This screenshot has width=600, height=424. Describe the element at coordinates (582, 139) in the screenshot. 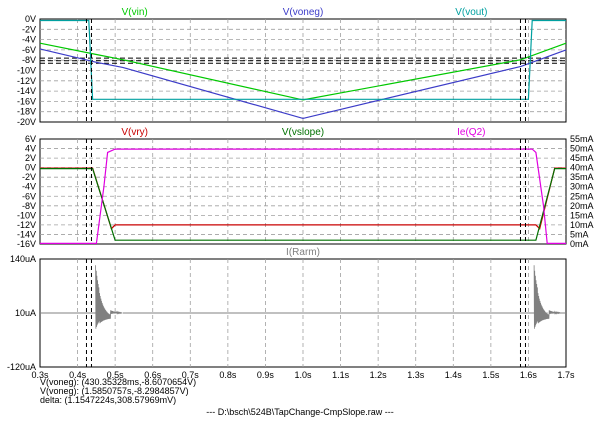

I see `y2-tick-label: 55mA` at that location.